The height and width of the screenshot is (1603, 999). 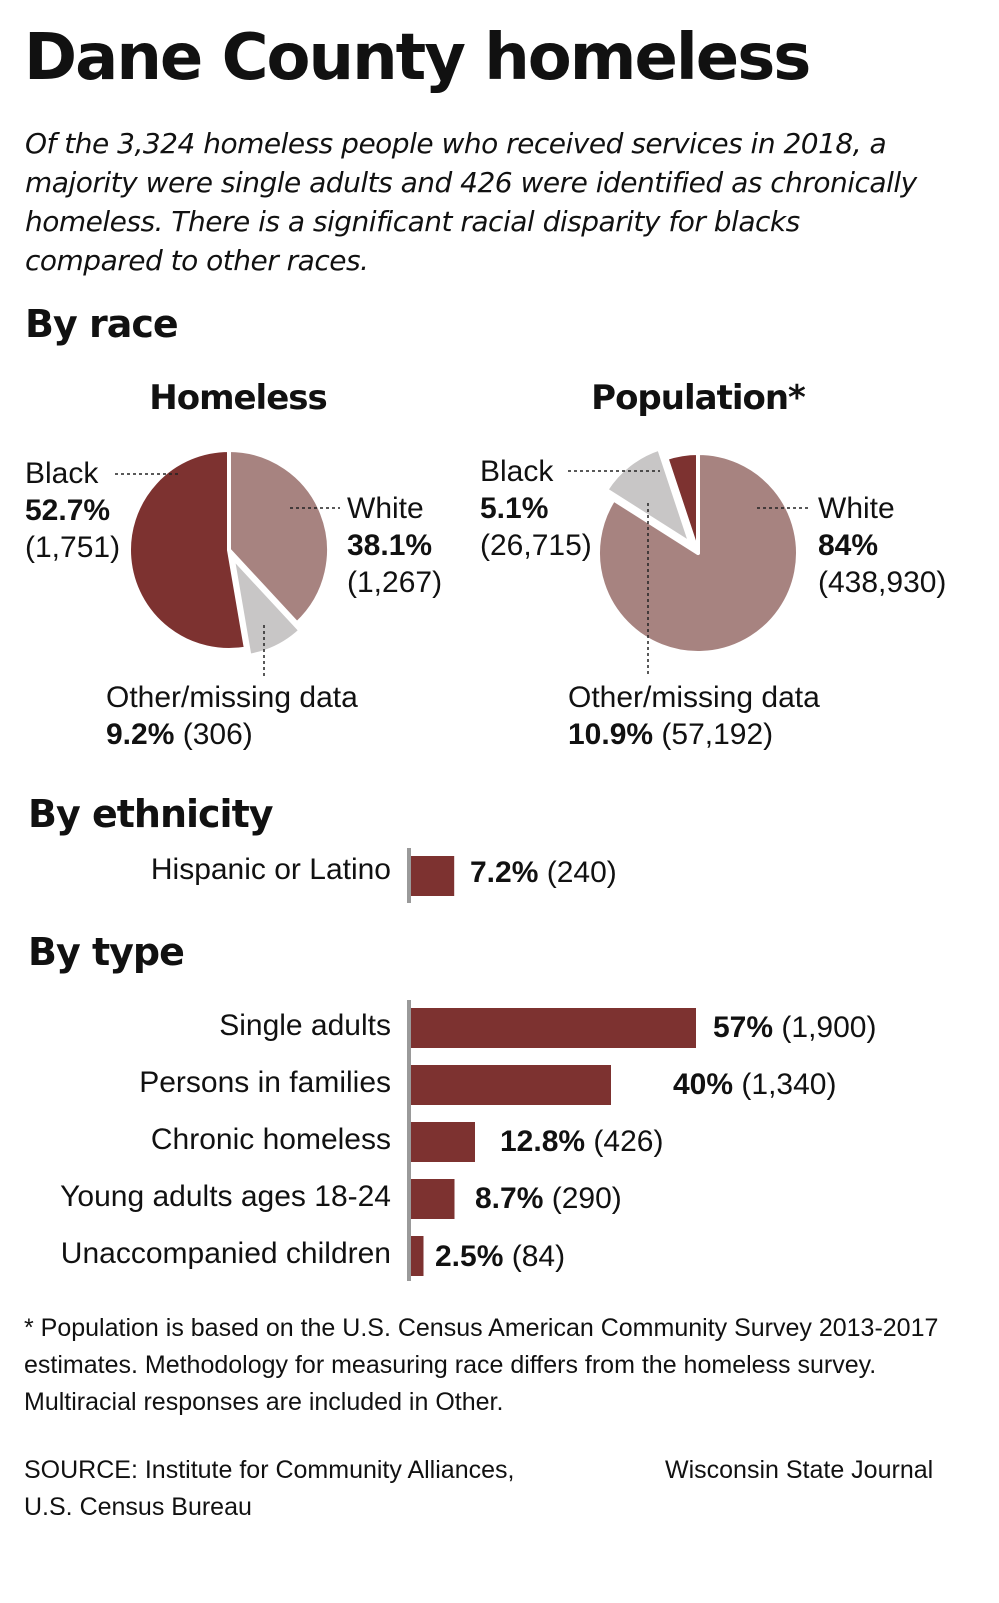 What do you see at coordinates (238, 398) in the screenshot?
I see `homeless-pie-title: Homeless` at bounding box center [238, 398].